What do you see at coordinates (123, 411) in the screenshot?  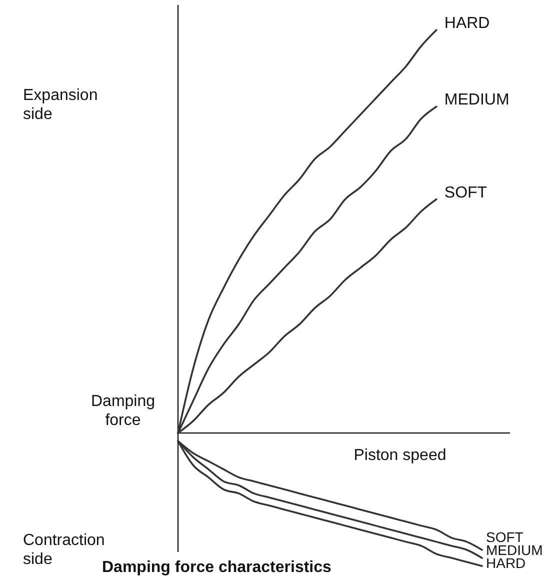 I see `y-axis-title: Damping force` at bounding box center [123, 411].